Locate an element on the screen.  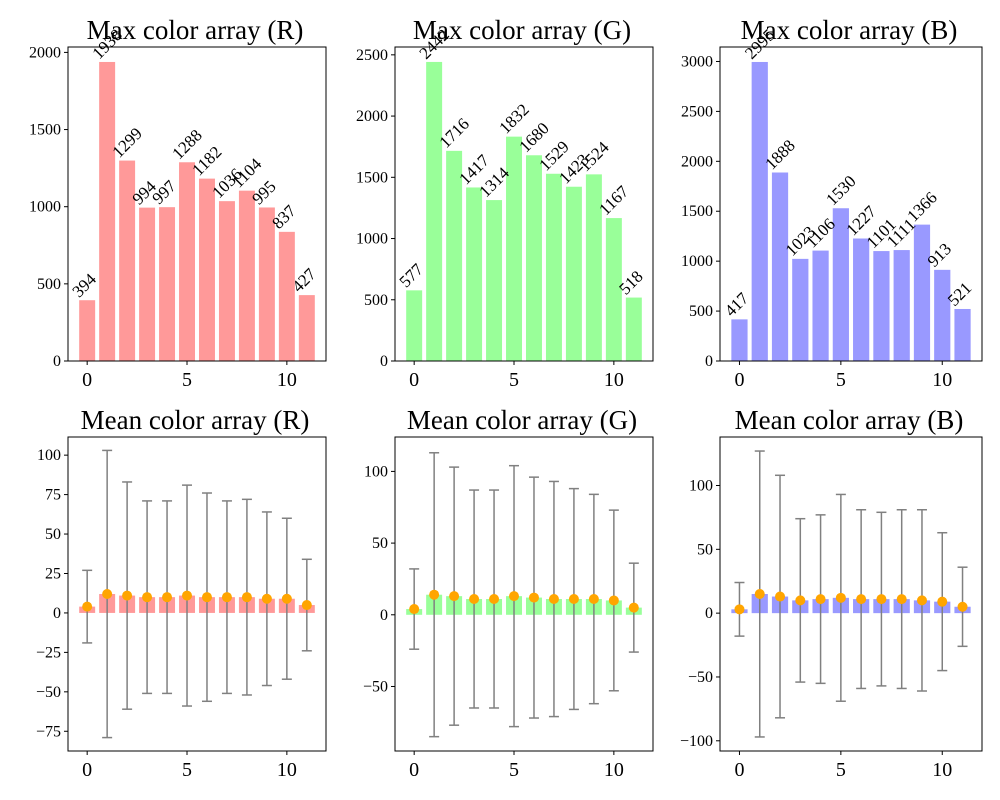
max-b-ytick-label: 500 is located at coordinates (701, 311).